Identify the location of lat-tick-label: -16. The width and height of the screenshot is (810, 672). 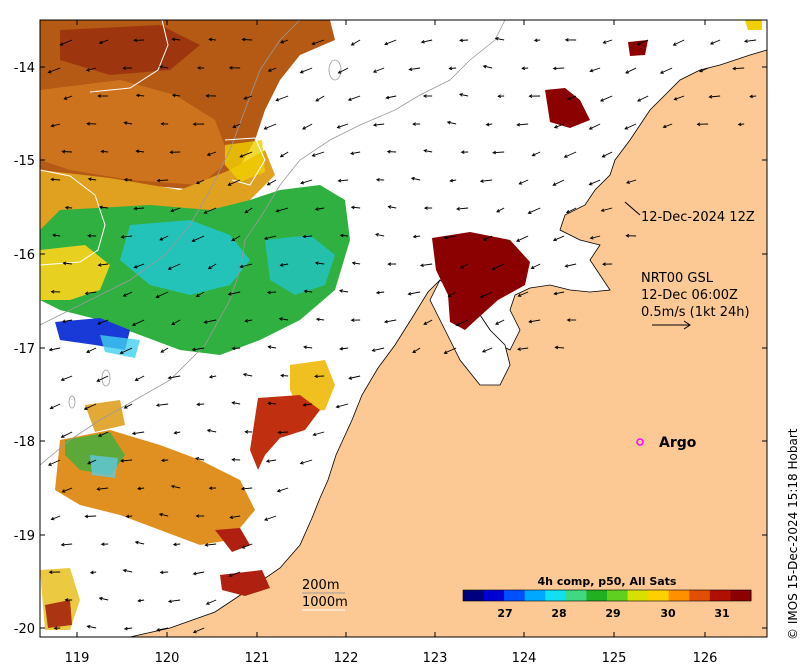
(24, 255).